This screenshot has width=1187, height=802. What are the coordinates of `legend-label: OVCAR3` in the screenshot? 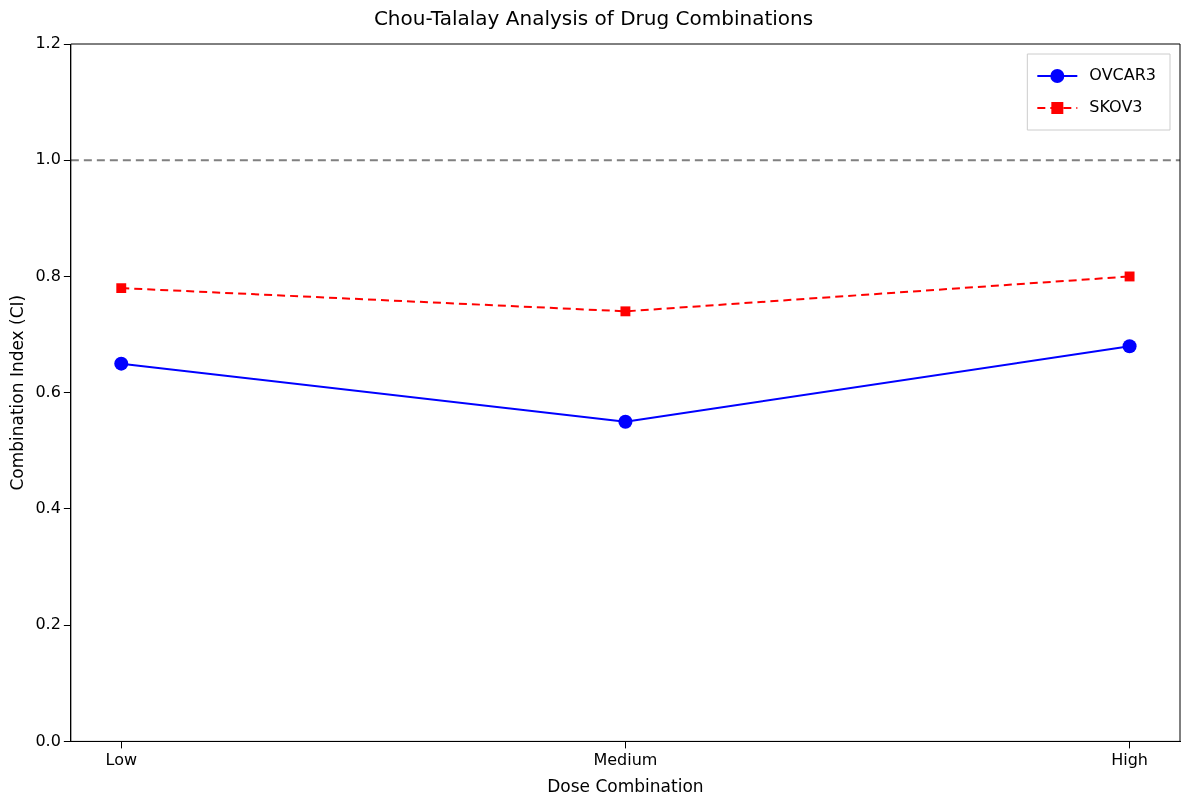 It's located at (1122, 75).